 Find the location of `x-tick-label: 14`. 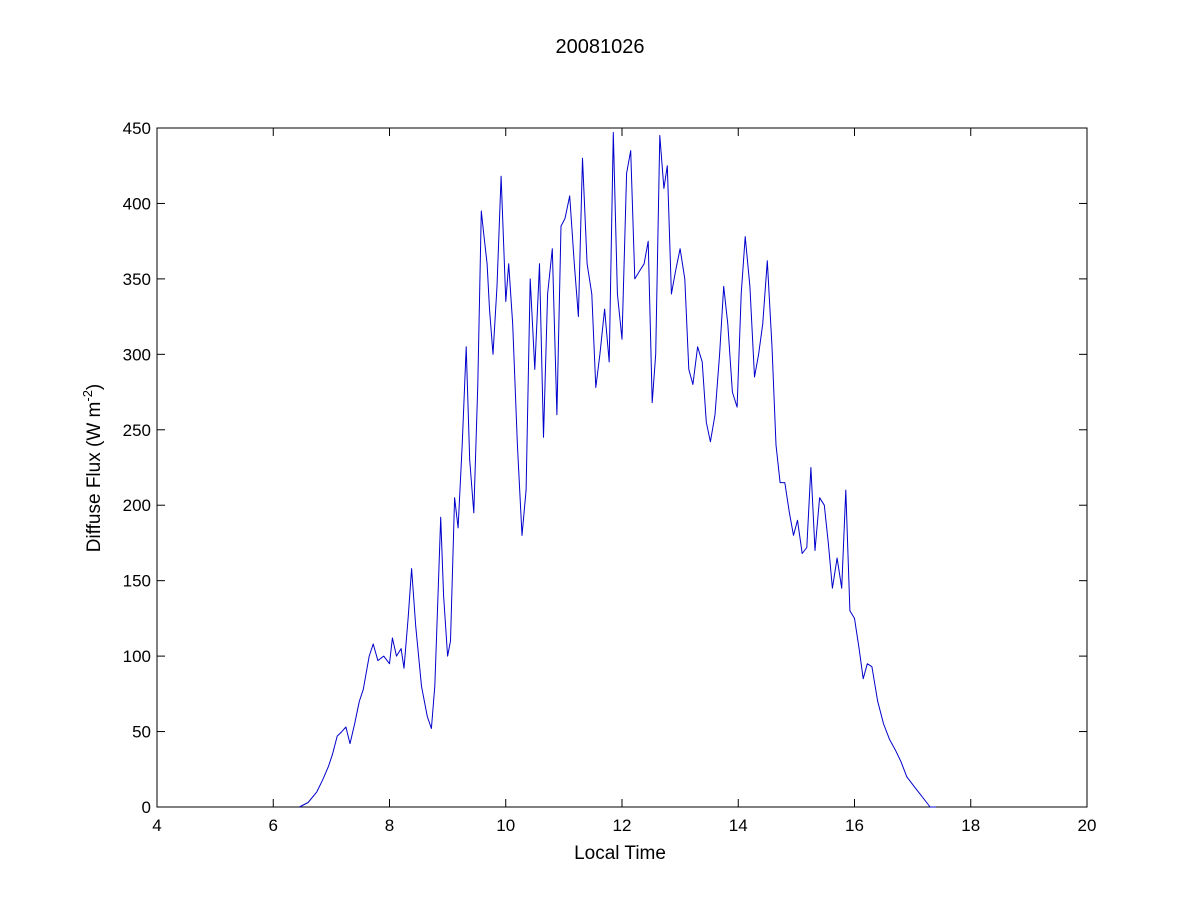

x-tick-label: 14 is located at coordinates (738, 825).